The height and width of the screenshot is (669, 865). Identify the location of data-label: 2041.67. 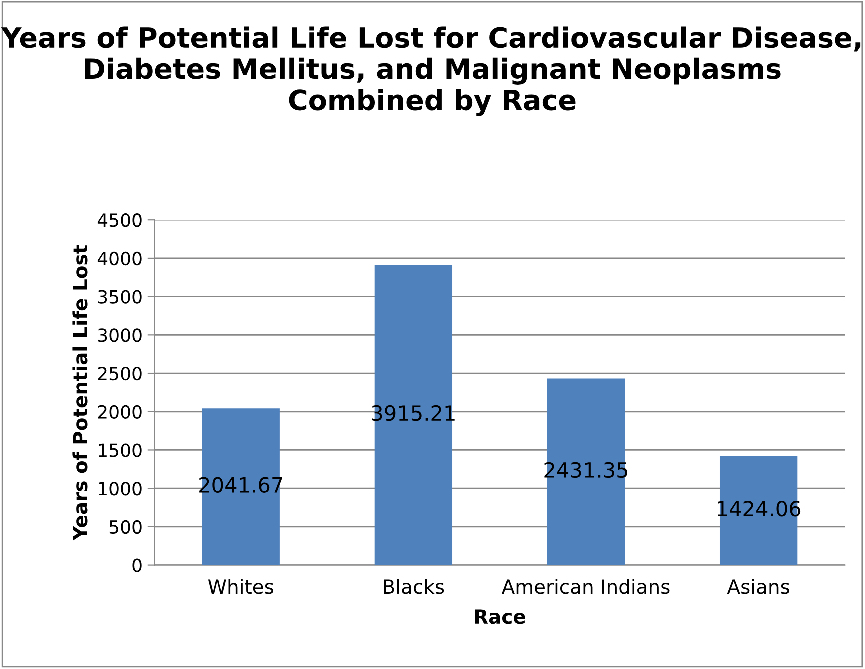
(241, 485).